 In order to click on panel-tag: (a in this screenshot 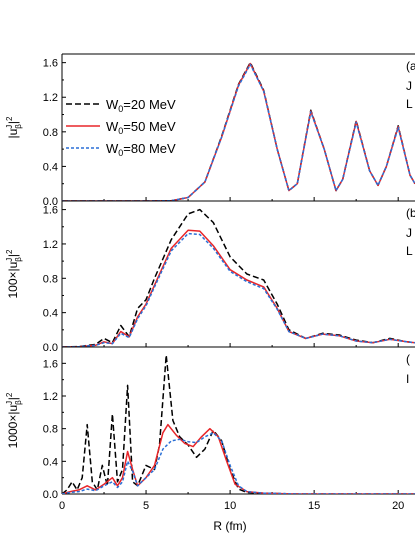, I will do `click(410, 66)`.